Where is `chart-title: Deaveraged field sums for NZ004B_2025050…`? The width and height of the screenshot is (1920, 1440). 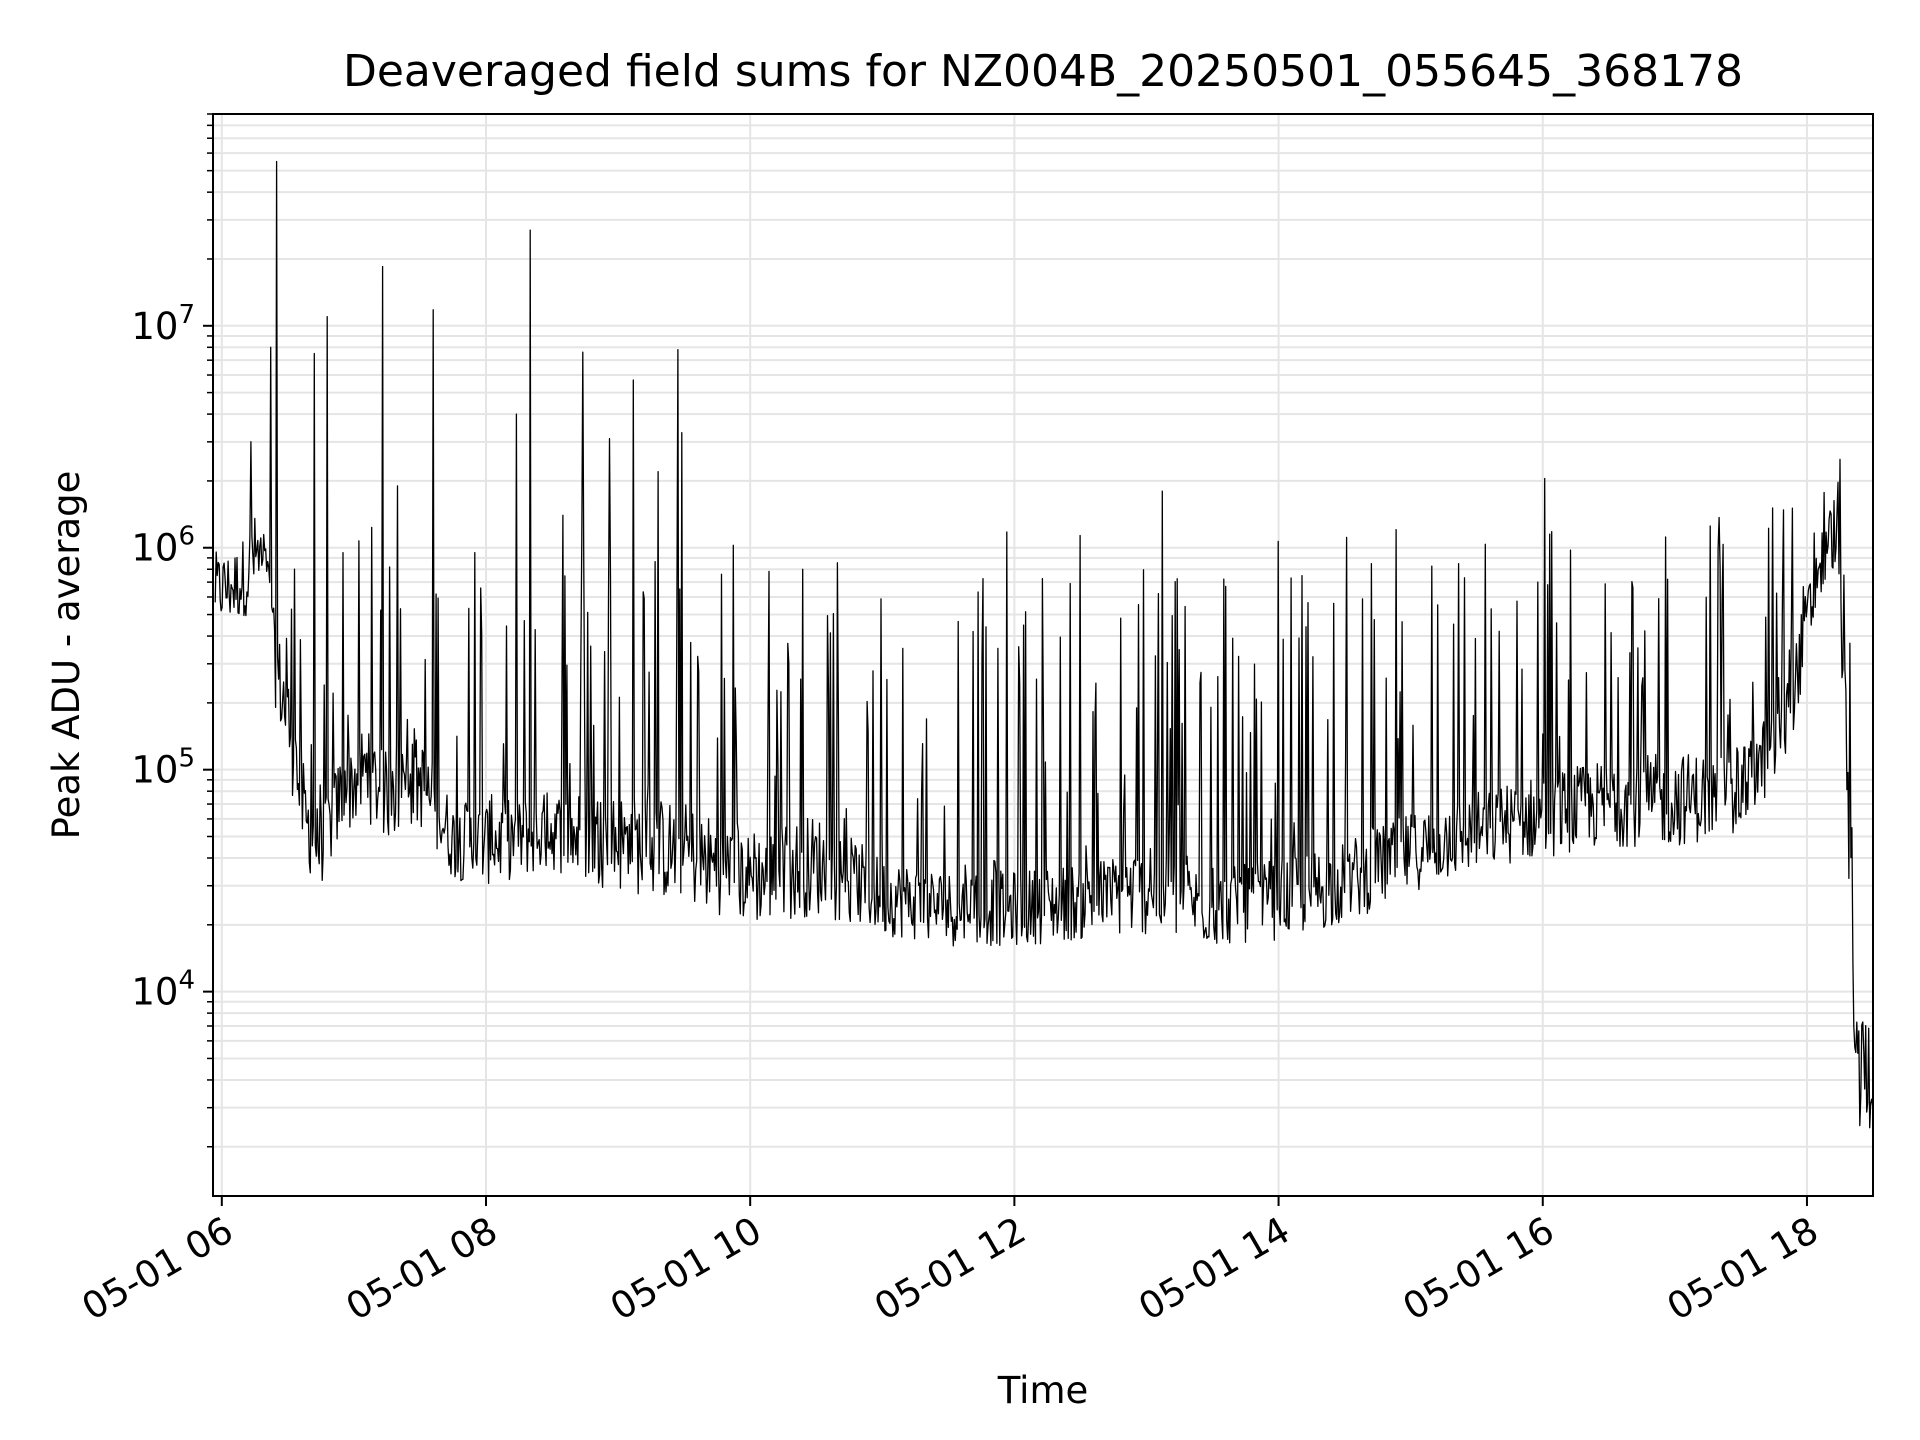 chart-title: Deaveraged field sums for NZ004B_2025050… is located at coordinates (1043, 71).